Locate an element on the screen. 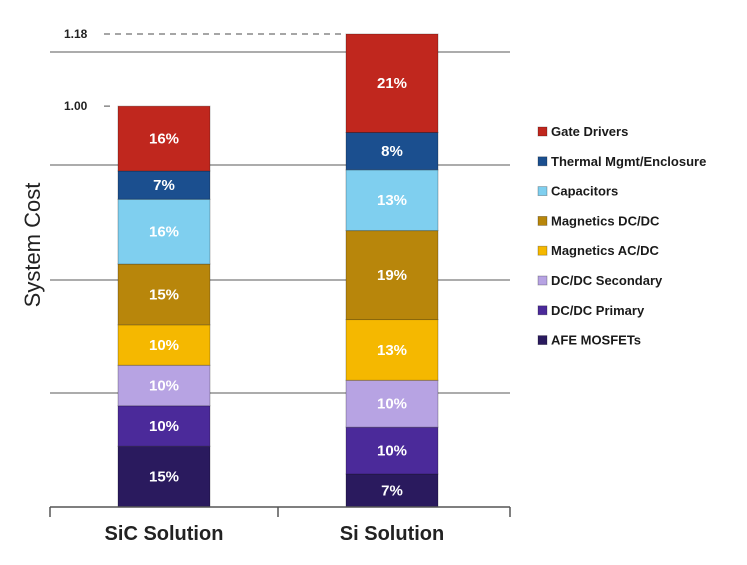 Image resolution: width=747 pixels, height=565 pixels. y-tick-label: 1.18 is located at coordinates (76, 34).